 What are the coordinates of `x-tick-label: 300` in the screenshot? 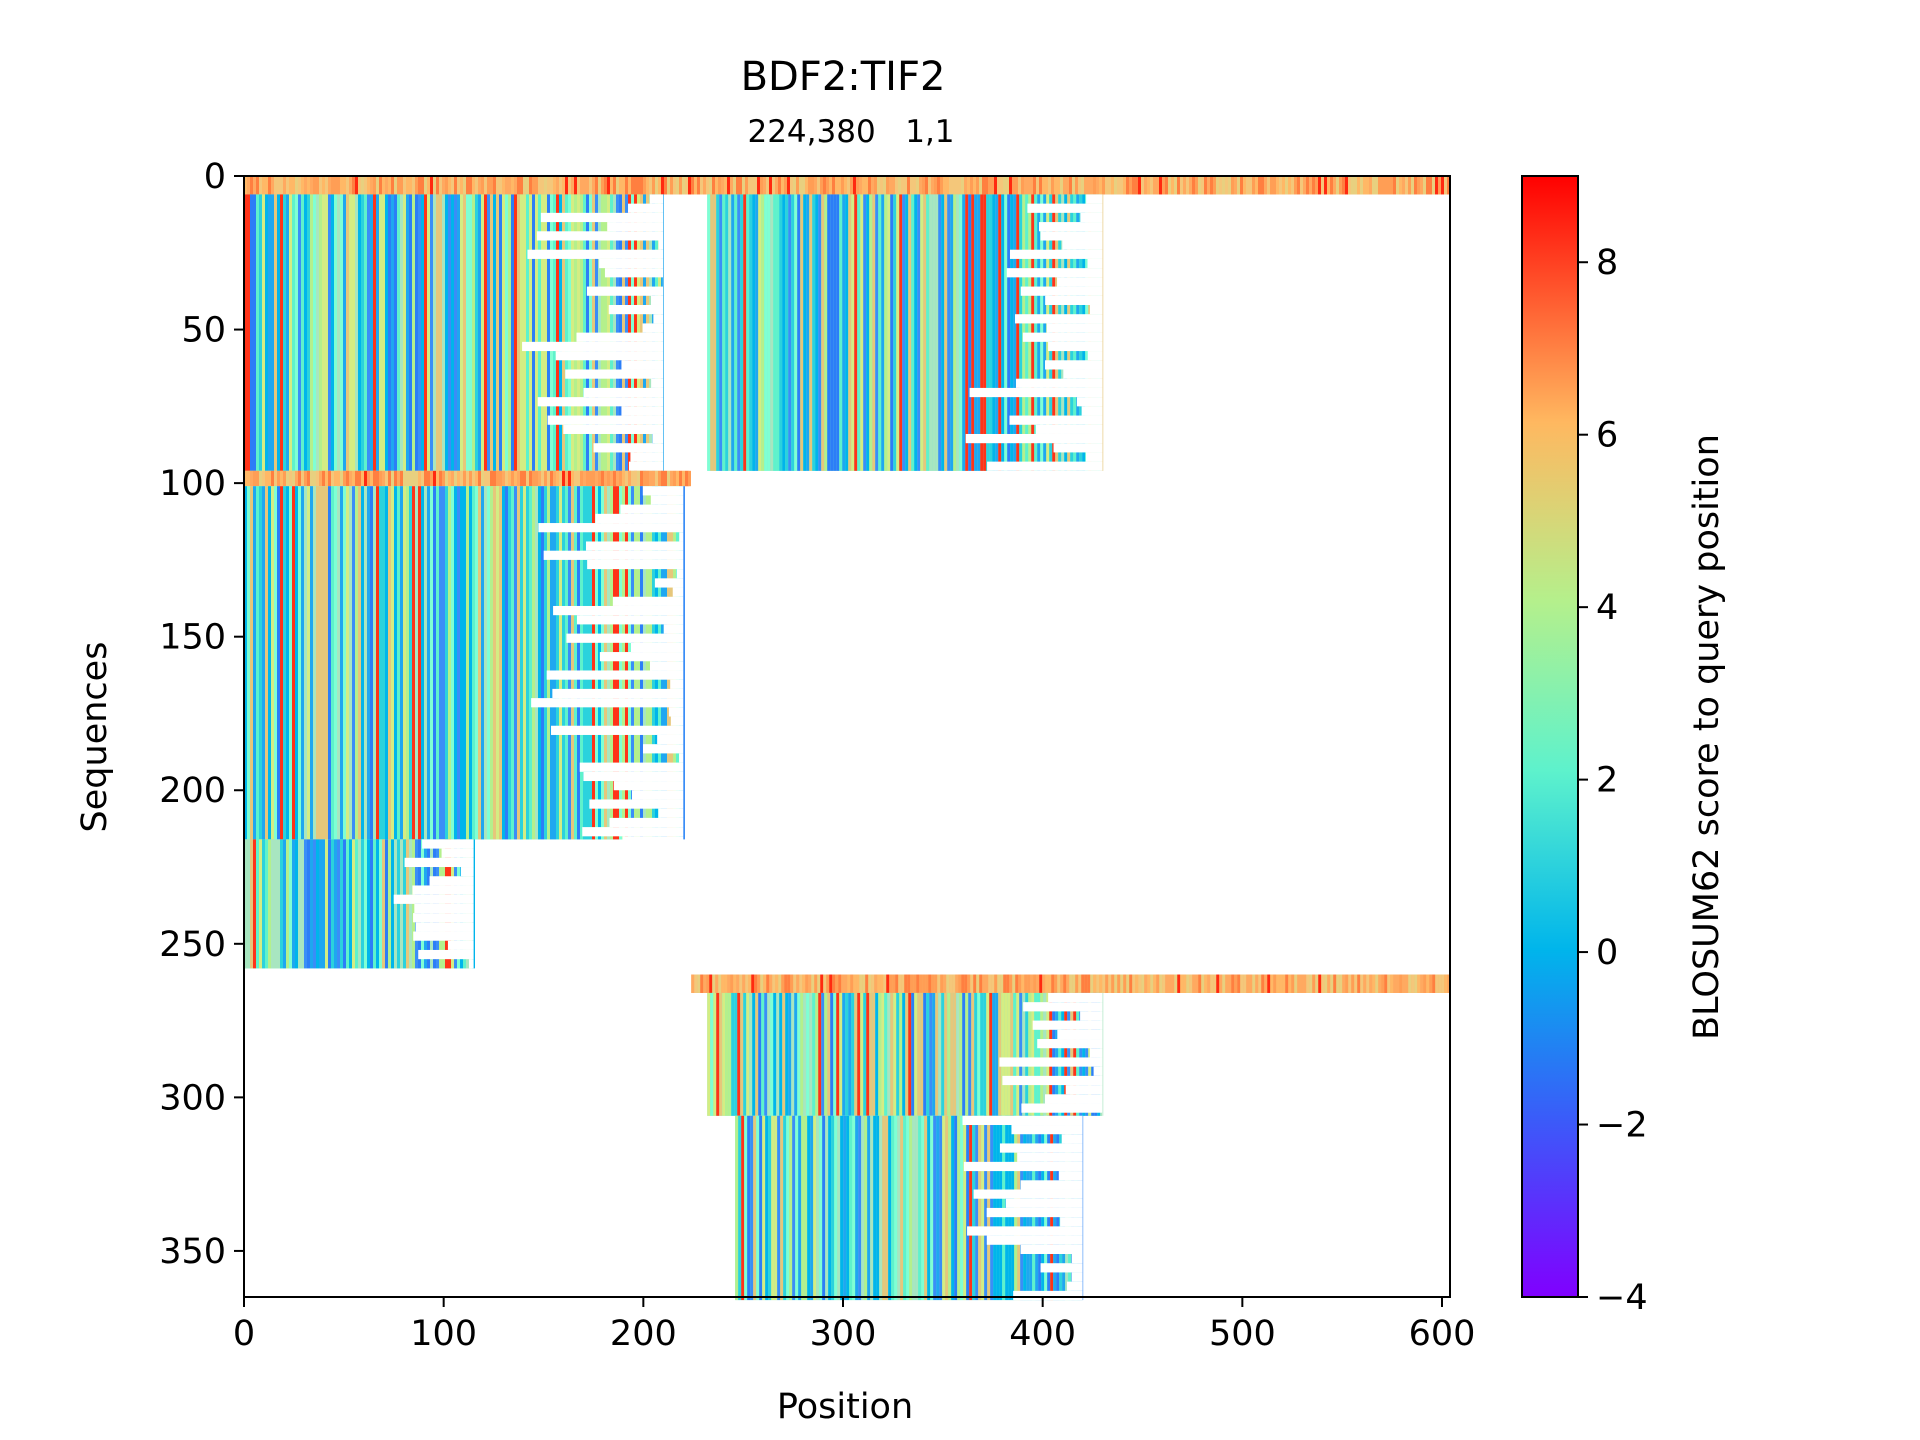 It's located at (843, 1334).